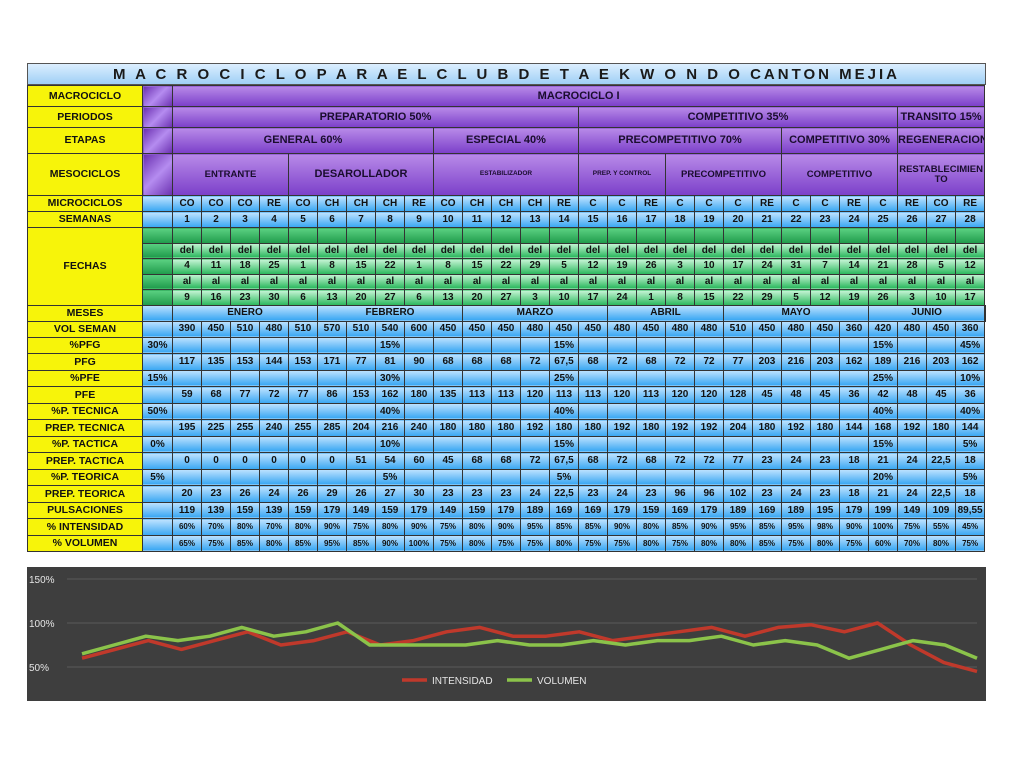 This screenshot has height=768, width=1024. Describe the element at coordinates (245, 251) in the screenshot. I see `fecha-2-3: del` at that location.